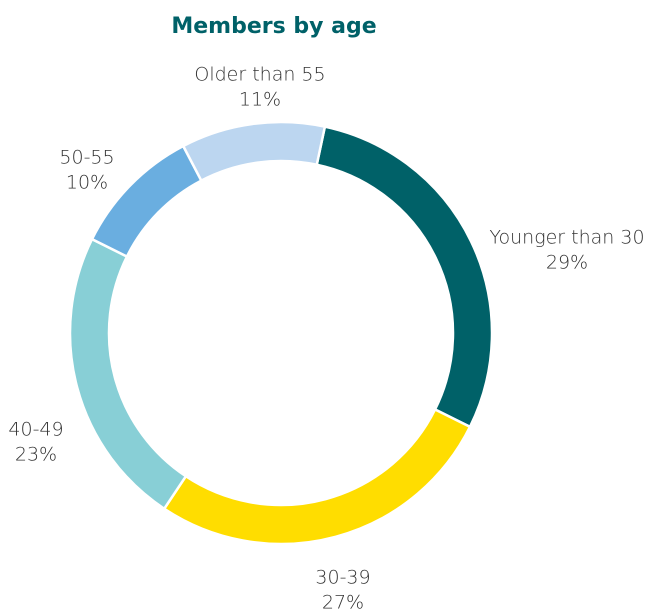 The height and width of the screenshot is (609, 659). I want to click on chart-title: Members by age, so click(273, 26).